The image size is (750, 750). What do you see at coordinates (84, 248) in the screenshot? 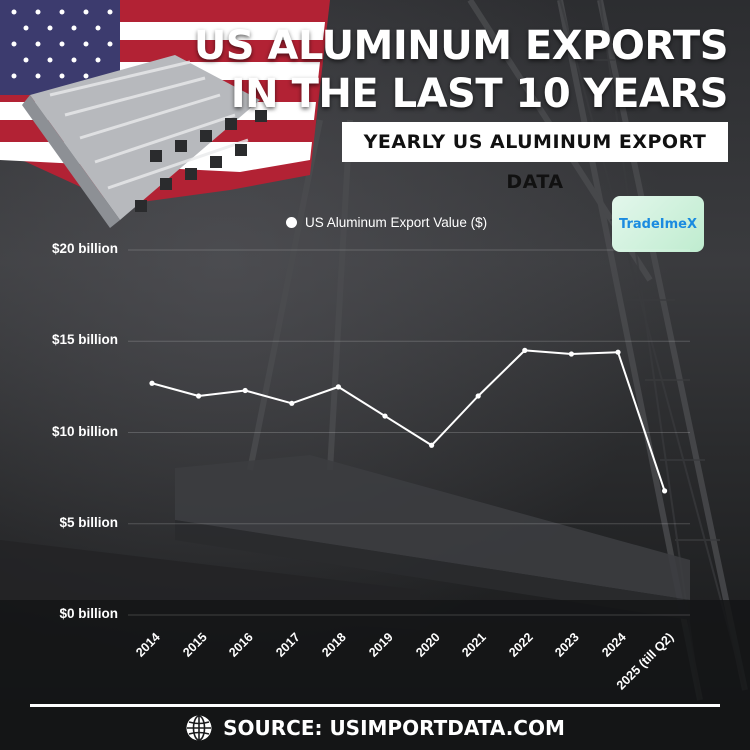
I see `y-tick-label: $20 billion` at bounding box center [84, 248].